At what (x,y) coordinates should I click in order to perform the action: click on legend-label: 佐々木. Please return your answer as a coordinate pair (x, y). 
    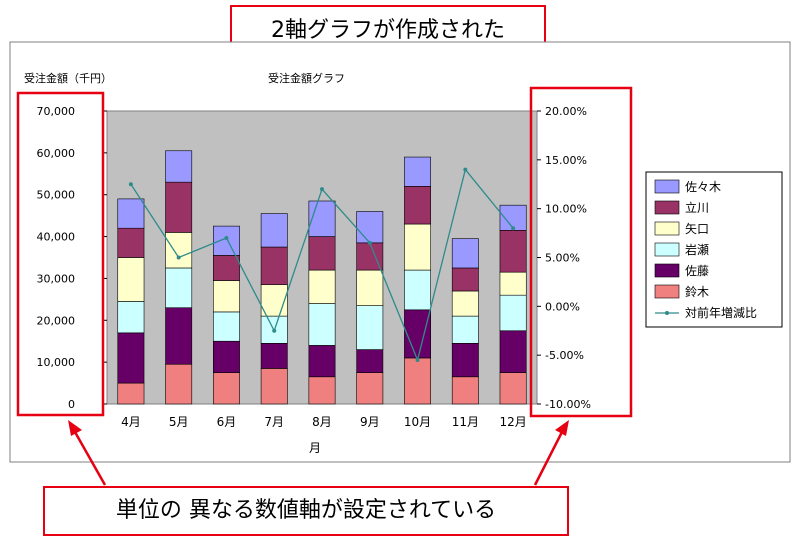
    Looking at the image, I should click on (703, 187).